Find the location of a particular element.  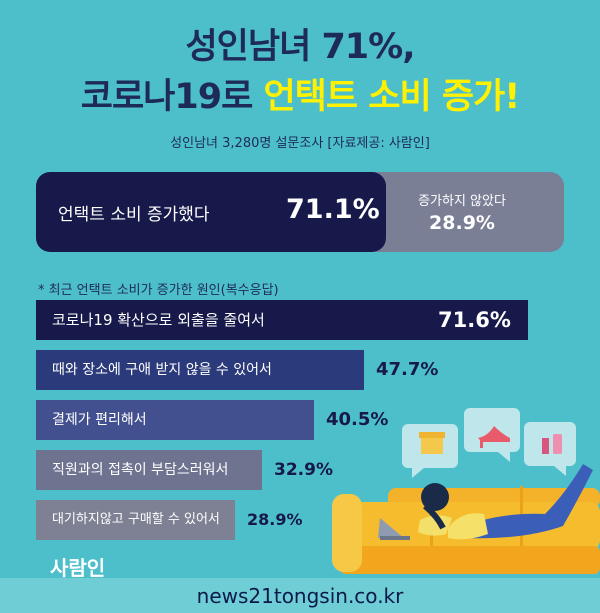

bar-label-4: 직원과의 접촉이 부담스러워서 is located at coordinates (140, 470).